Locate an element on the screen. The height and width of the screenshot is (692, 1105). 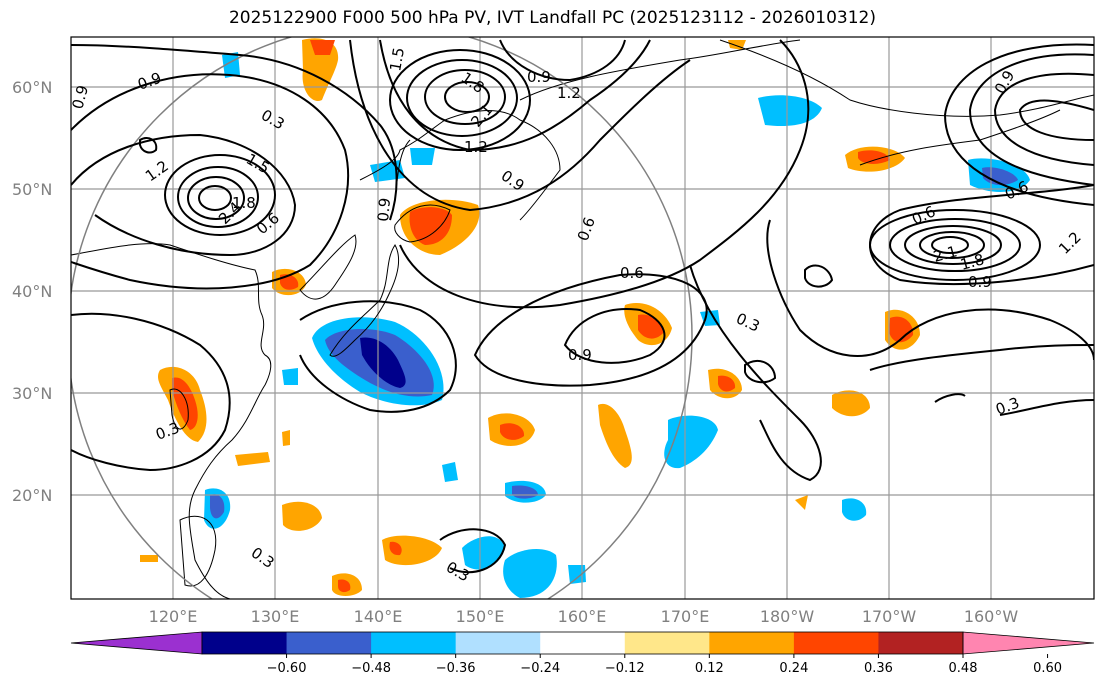
colorbar-tick-label: 0.12 is located at coordinates (709, 668).